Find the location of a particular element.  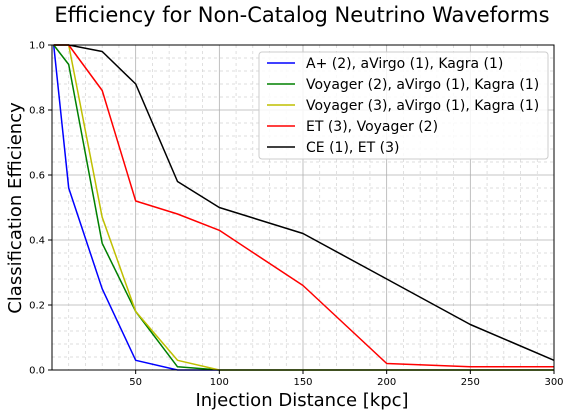

legend-label: Voyager (3), aVirgo (1), Kagra (1) is located at coordinates (422, 106).